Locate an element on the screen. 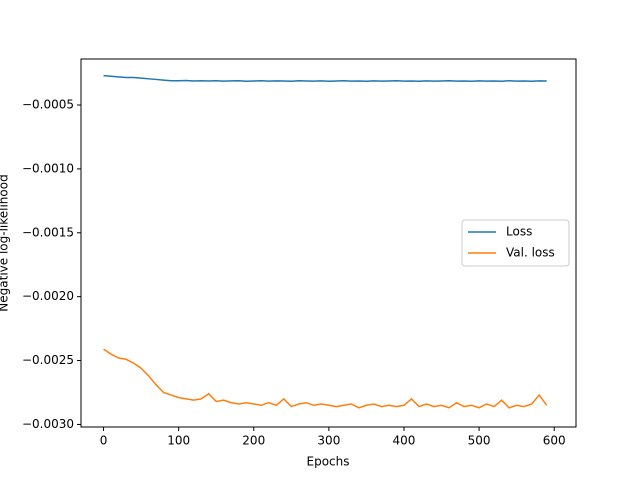 This screenshot has height=480, width=640. x-tick-label: 0 is located at coordinates (104, 441).